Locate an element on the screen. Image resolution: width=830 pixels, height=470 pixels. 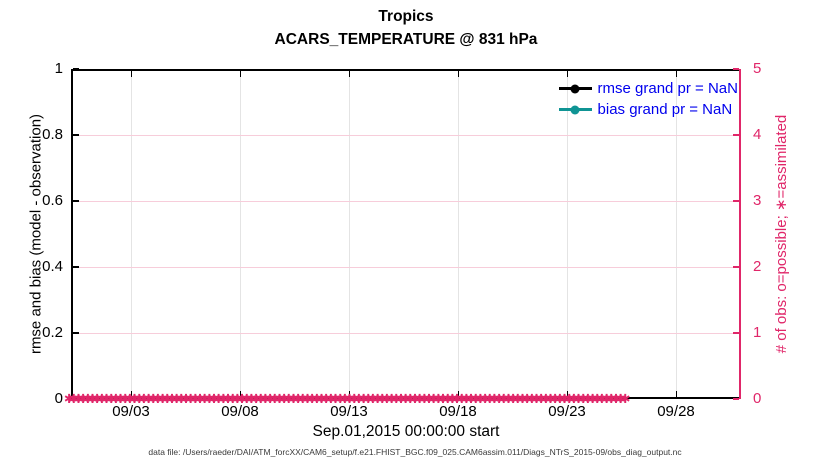
x-tick-label: 09/13 is located at coordinates (349, 411).